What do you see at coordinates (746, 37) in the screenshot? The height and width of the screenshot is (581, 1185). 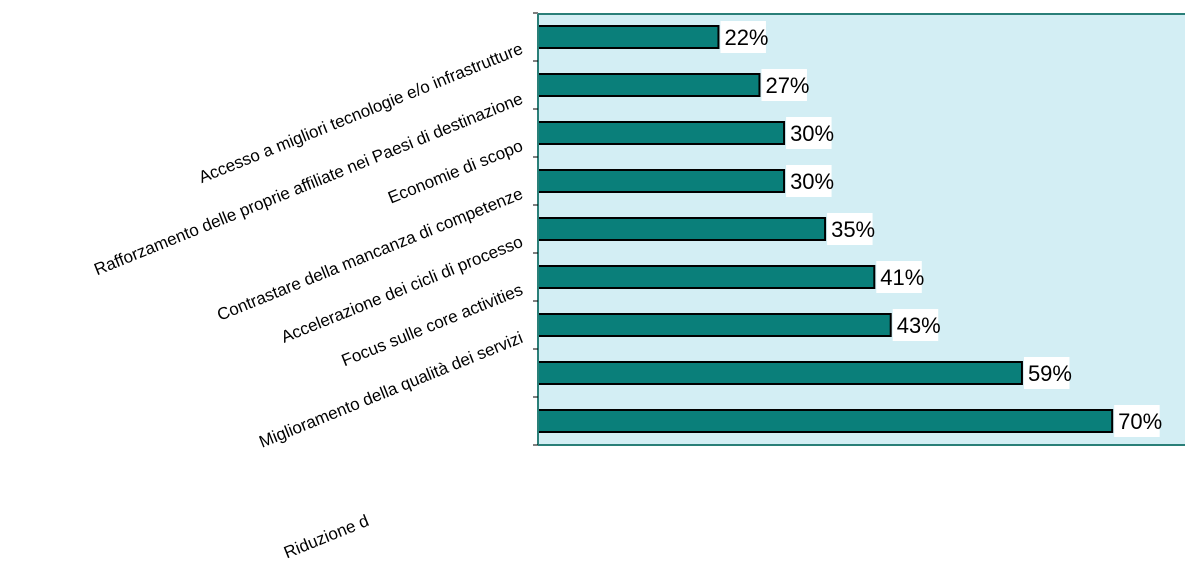 I see `value-label: 22%` at bounding box center [746, 37].